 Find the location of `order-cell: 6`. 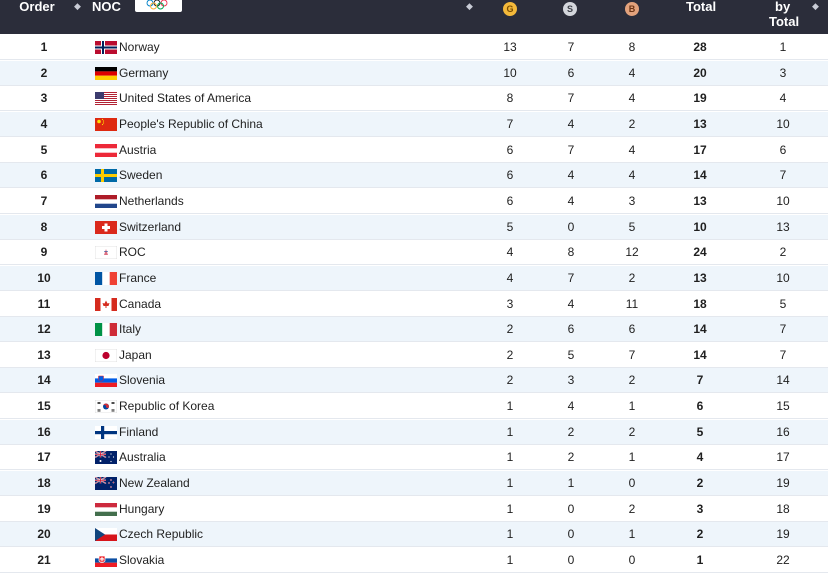

order-cell: 6 is located at coordinates (44, 175).